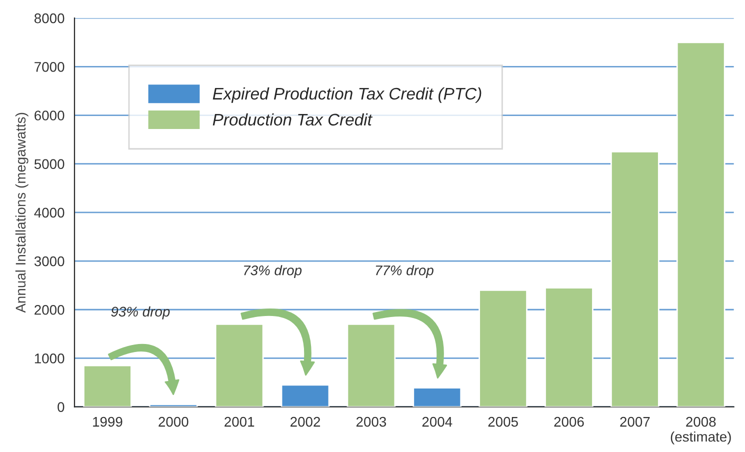  Describe the element at coordinates (49, 67) in the screenshot. I see `y-tick-label: 7000` at that location.